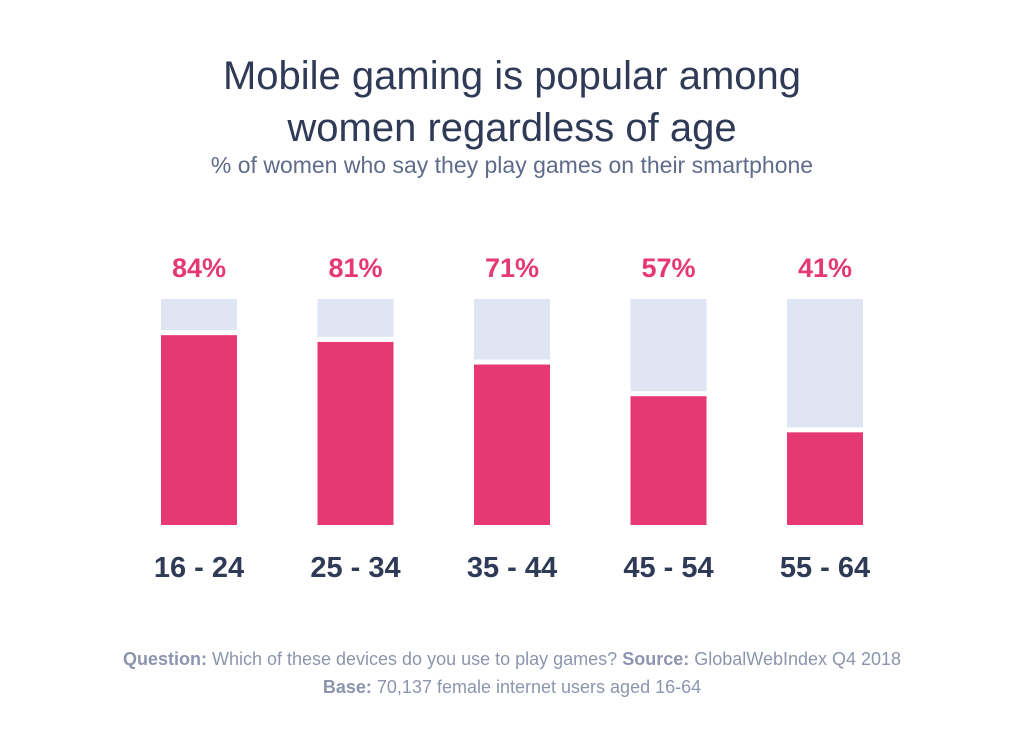 Image resolution: width=1024 pixels, height=753 pixels. Describe the element at coordinates (668, 568) in the screenshot. I see `x-tick-label-3: 45 - 54` at that location.